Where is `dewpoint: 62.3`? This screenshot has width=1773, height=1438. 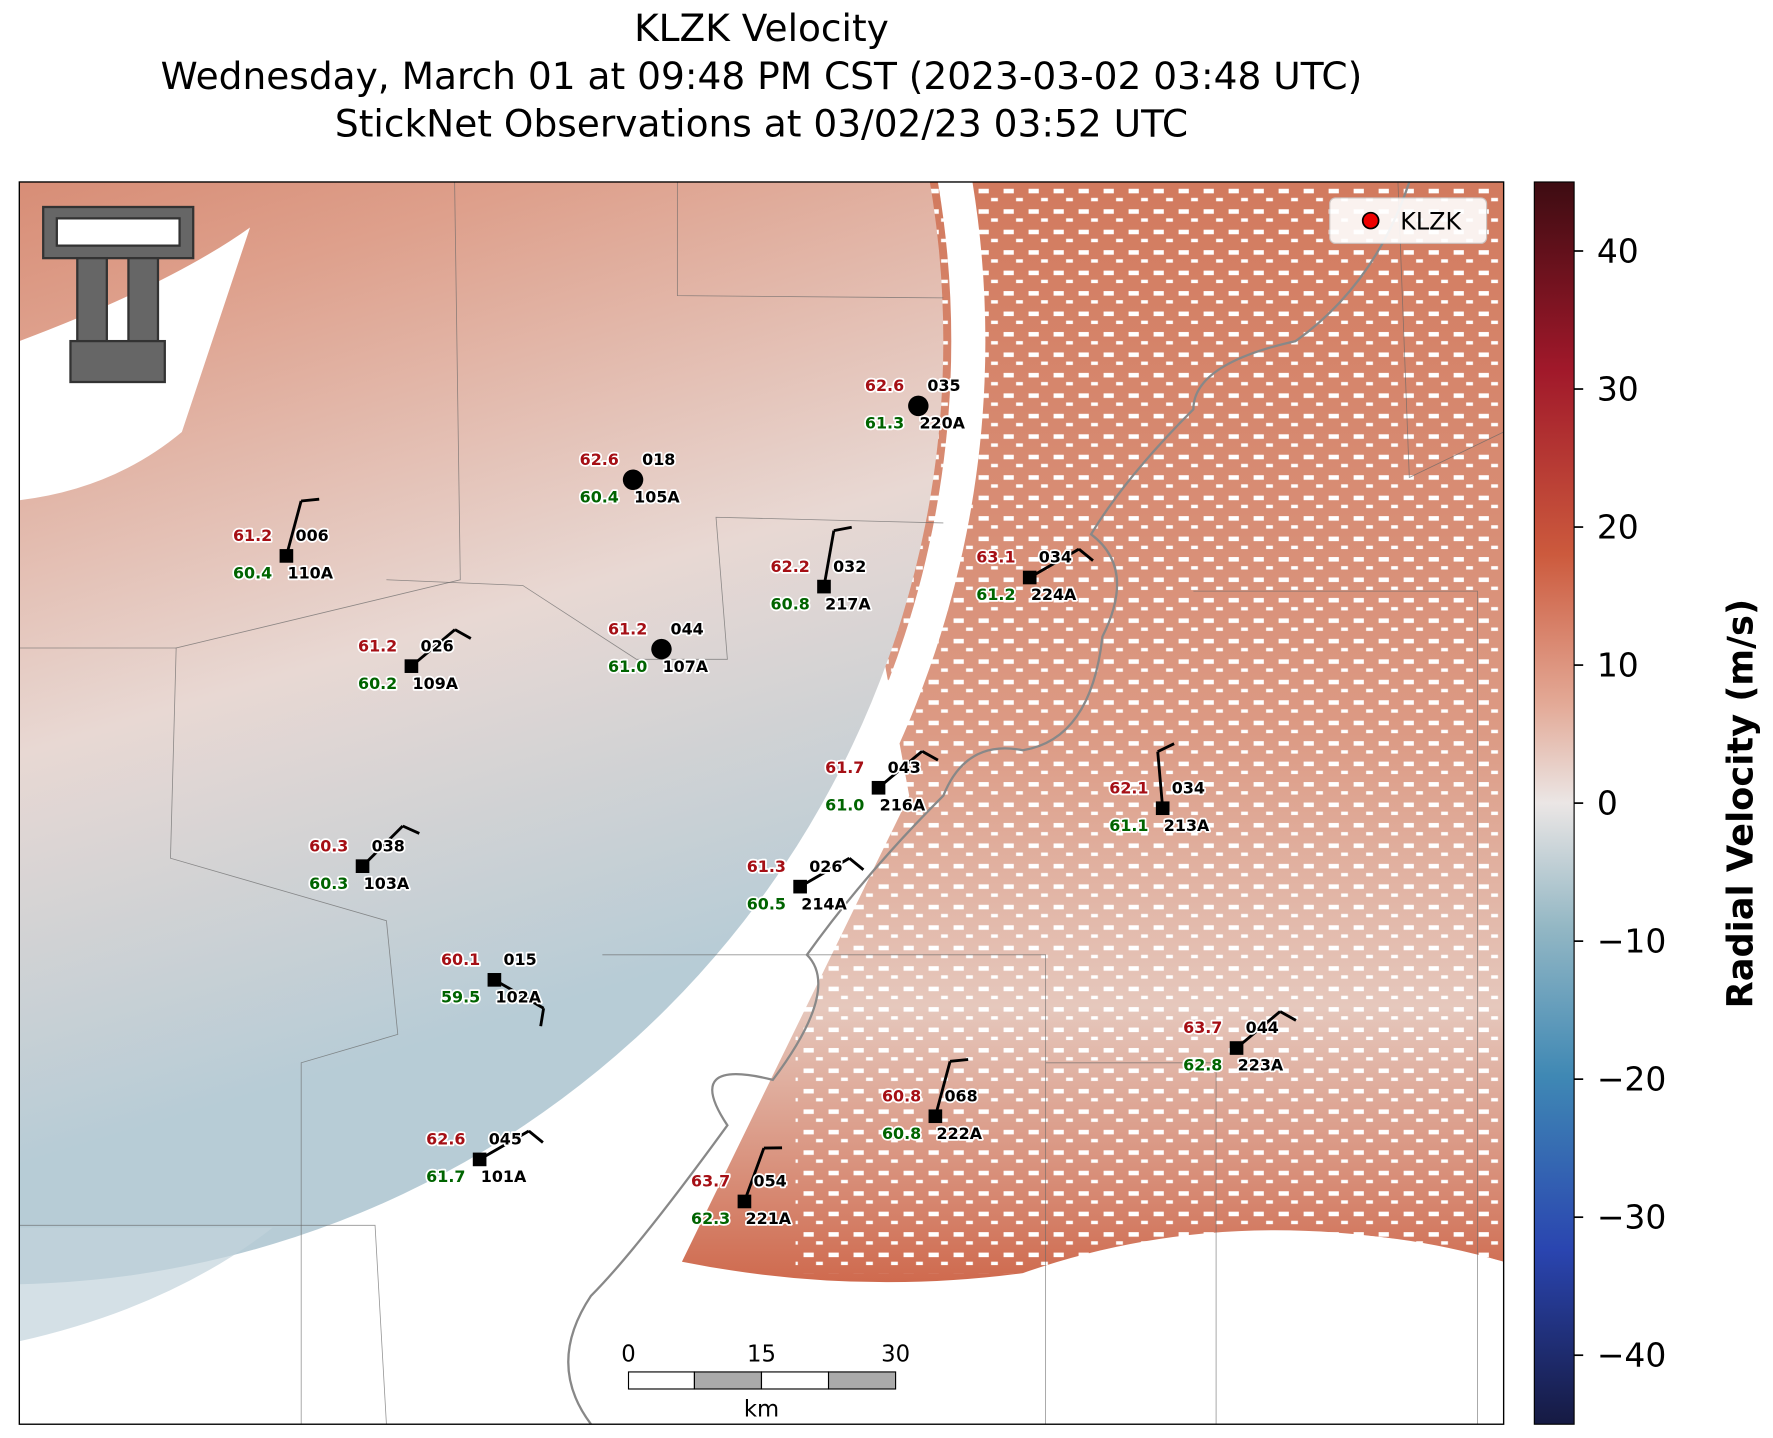
dewpoint: 62.3 is located at coordinates (710, 1218).